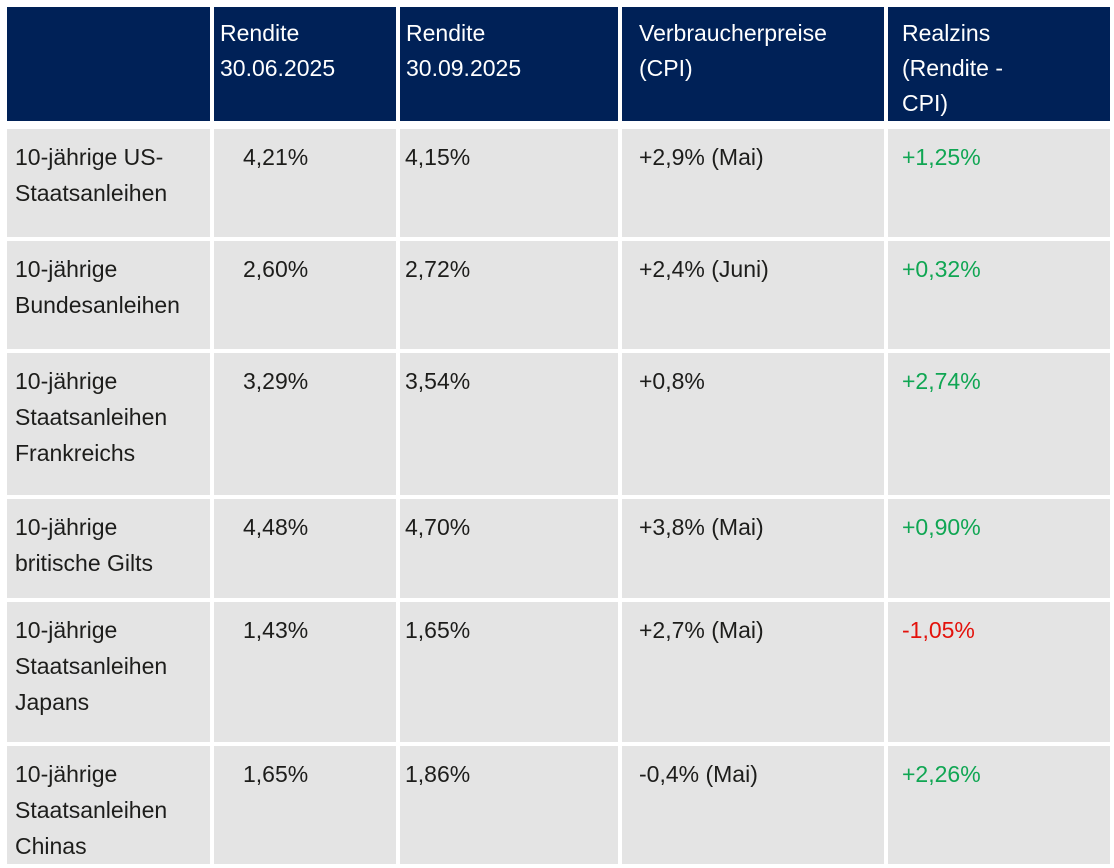 The height and width of the screenshot is (868, 1114). Describe the element at coordinates (753, 805) in the screenshot. I see `cpi-cell: -0,4% (Mai)` at that location.